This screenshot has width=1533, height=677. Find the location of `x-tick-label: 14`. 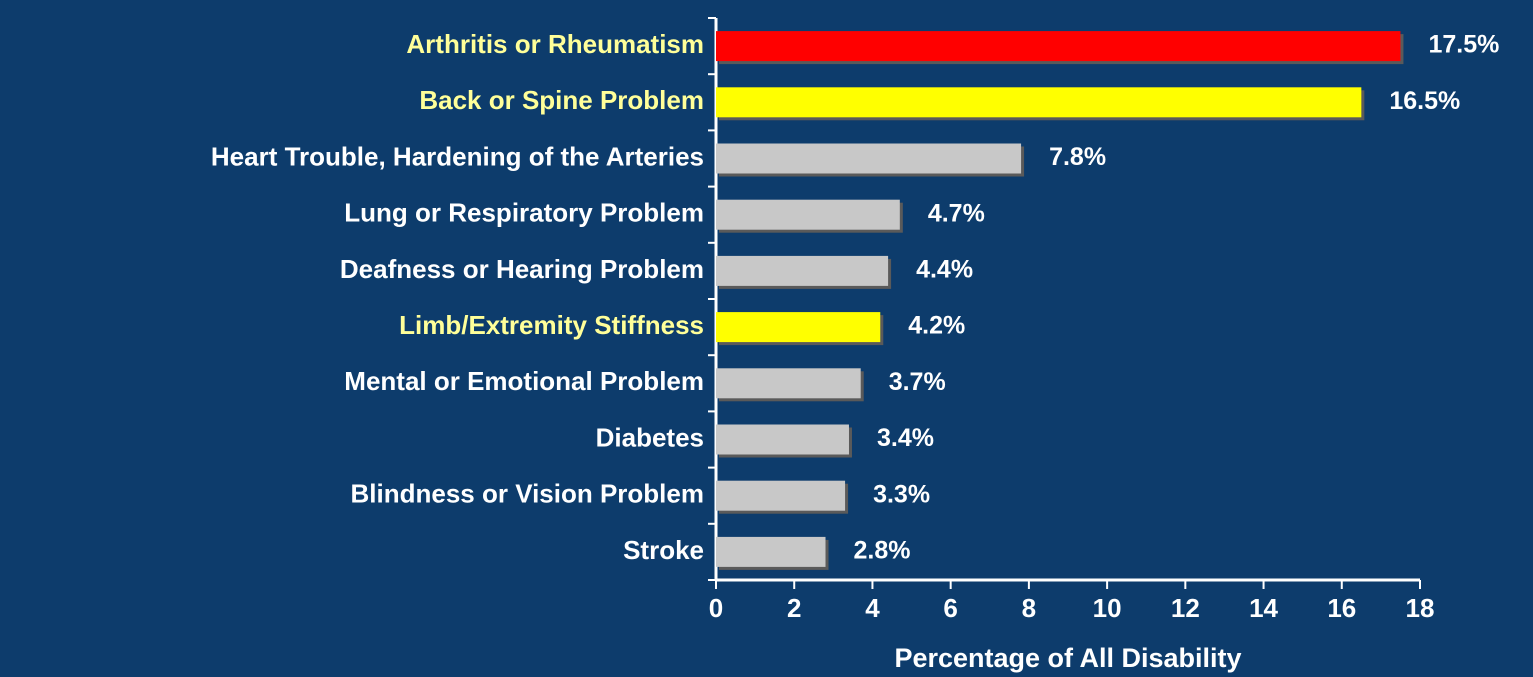

x-tick-label: 14 is located at coordinates (1263, 608).